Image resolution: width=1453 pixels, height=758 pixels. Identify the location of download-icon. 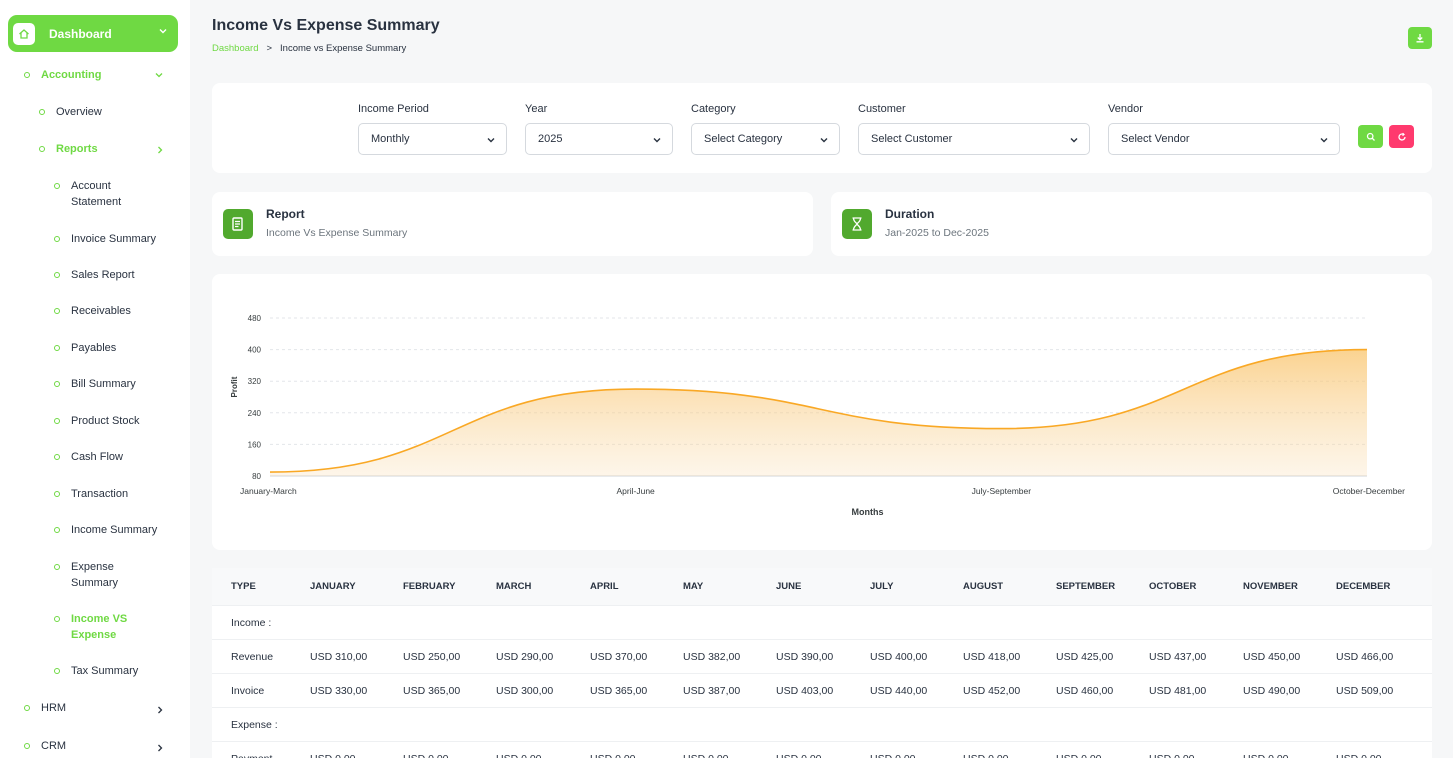
(1420, 38).